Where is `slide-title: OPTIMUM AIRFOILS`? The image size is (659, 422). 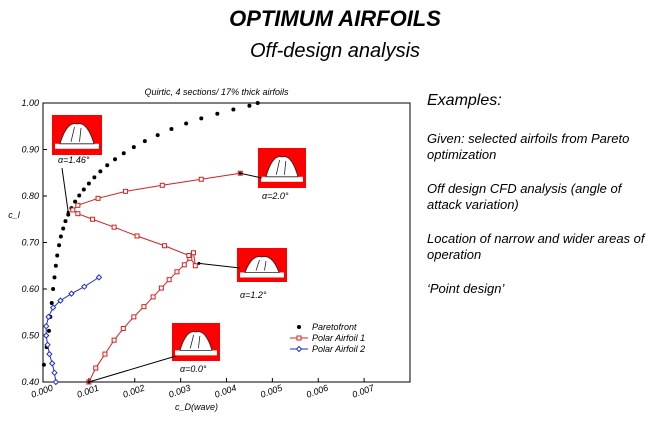 slide-title: OPTIMUM AIRFOILS is located at coordinates (335, 18).